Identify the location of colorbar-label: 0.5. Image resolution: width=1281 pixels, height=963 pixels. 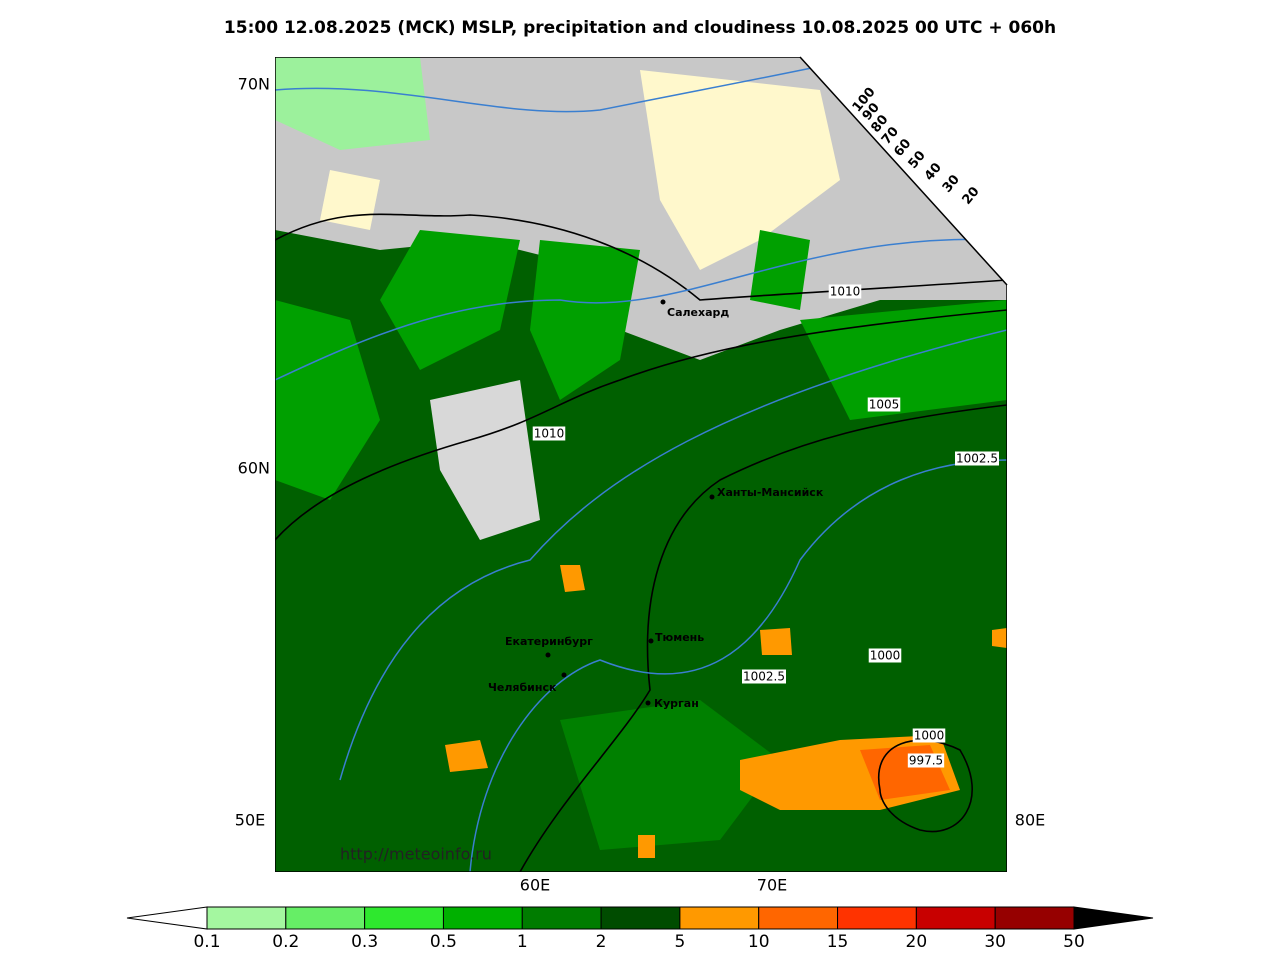
(443, 942).